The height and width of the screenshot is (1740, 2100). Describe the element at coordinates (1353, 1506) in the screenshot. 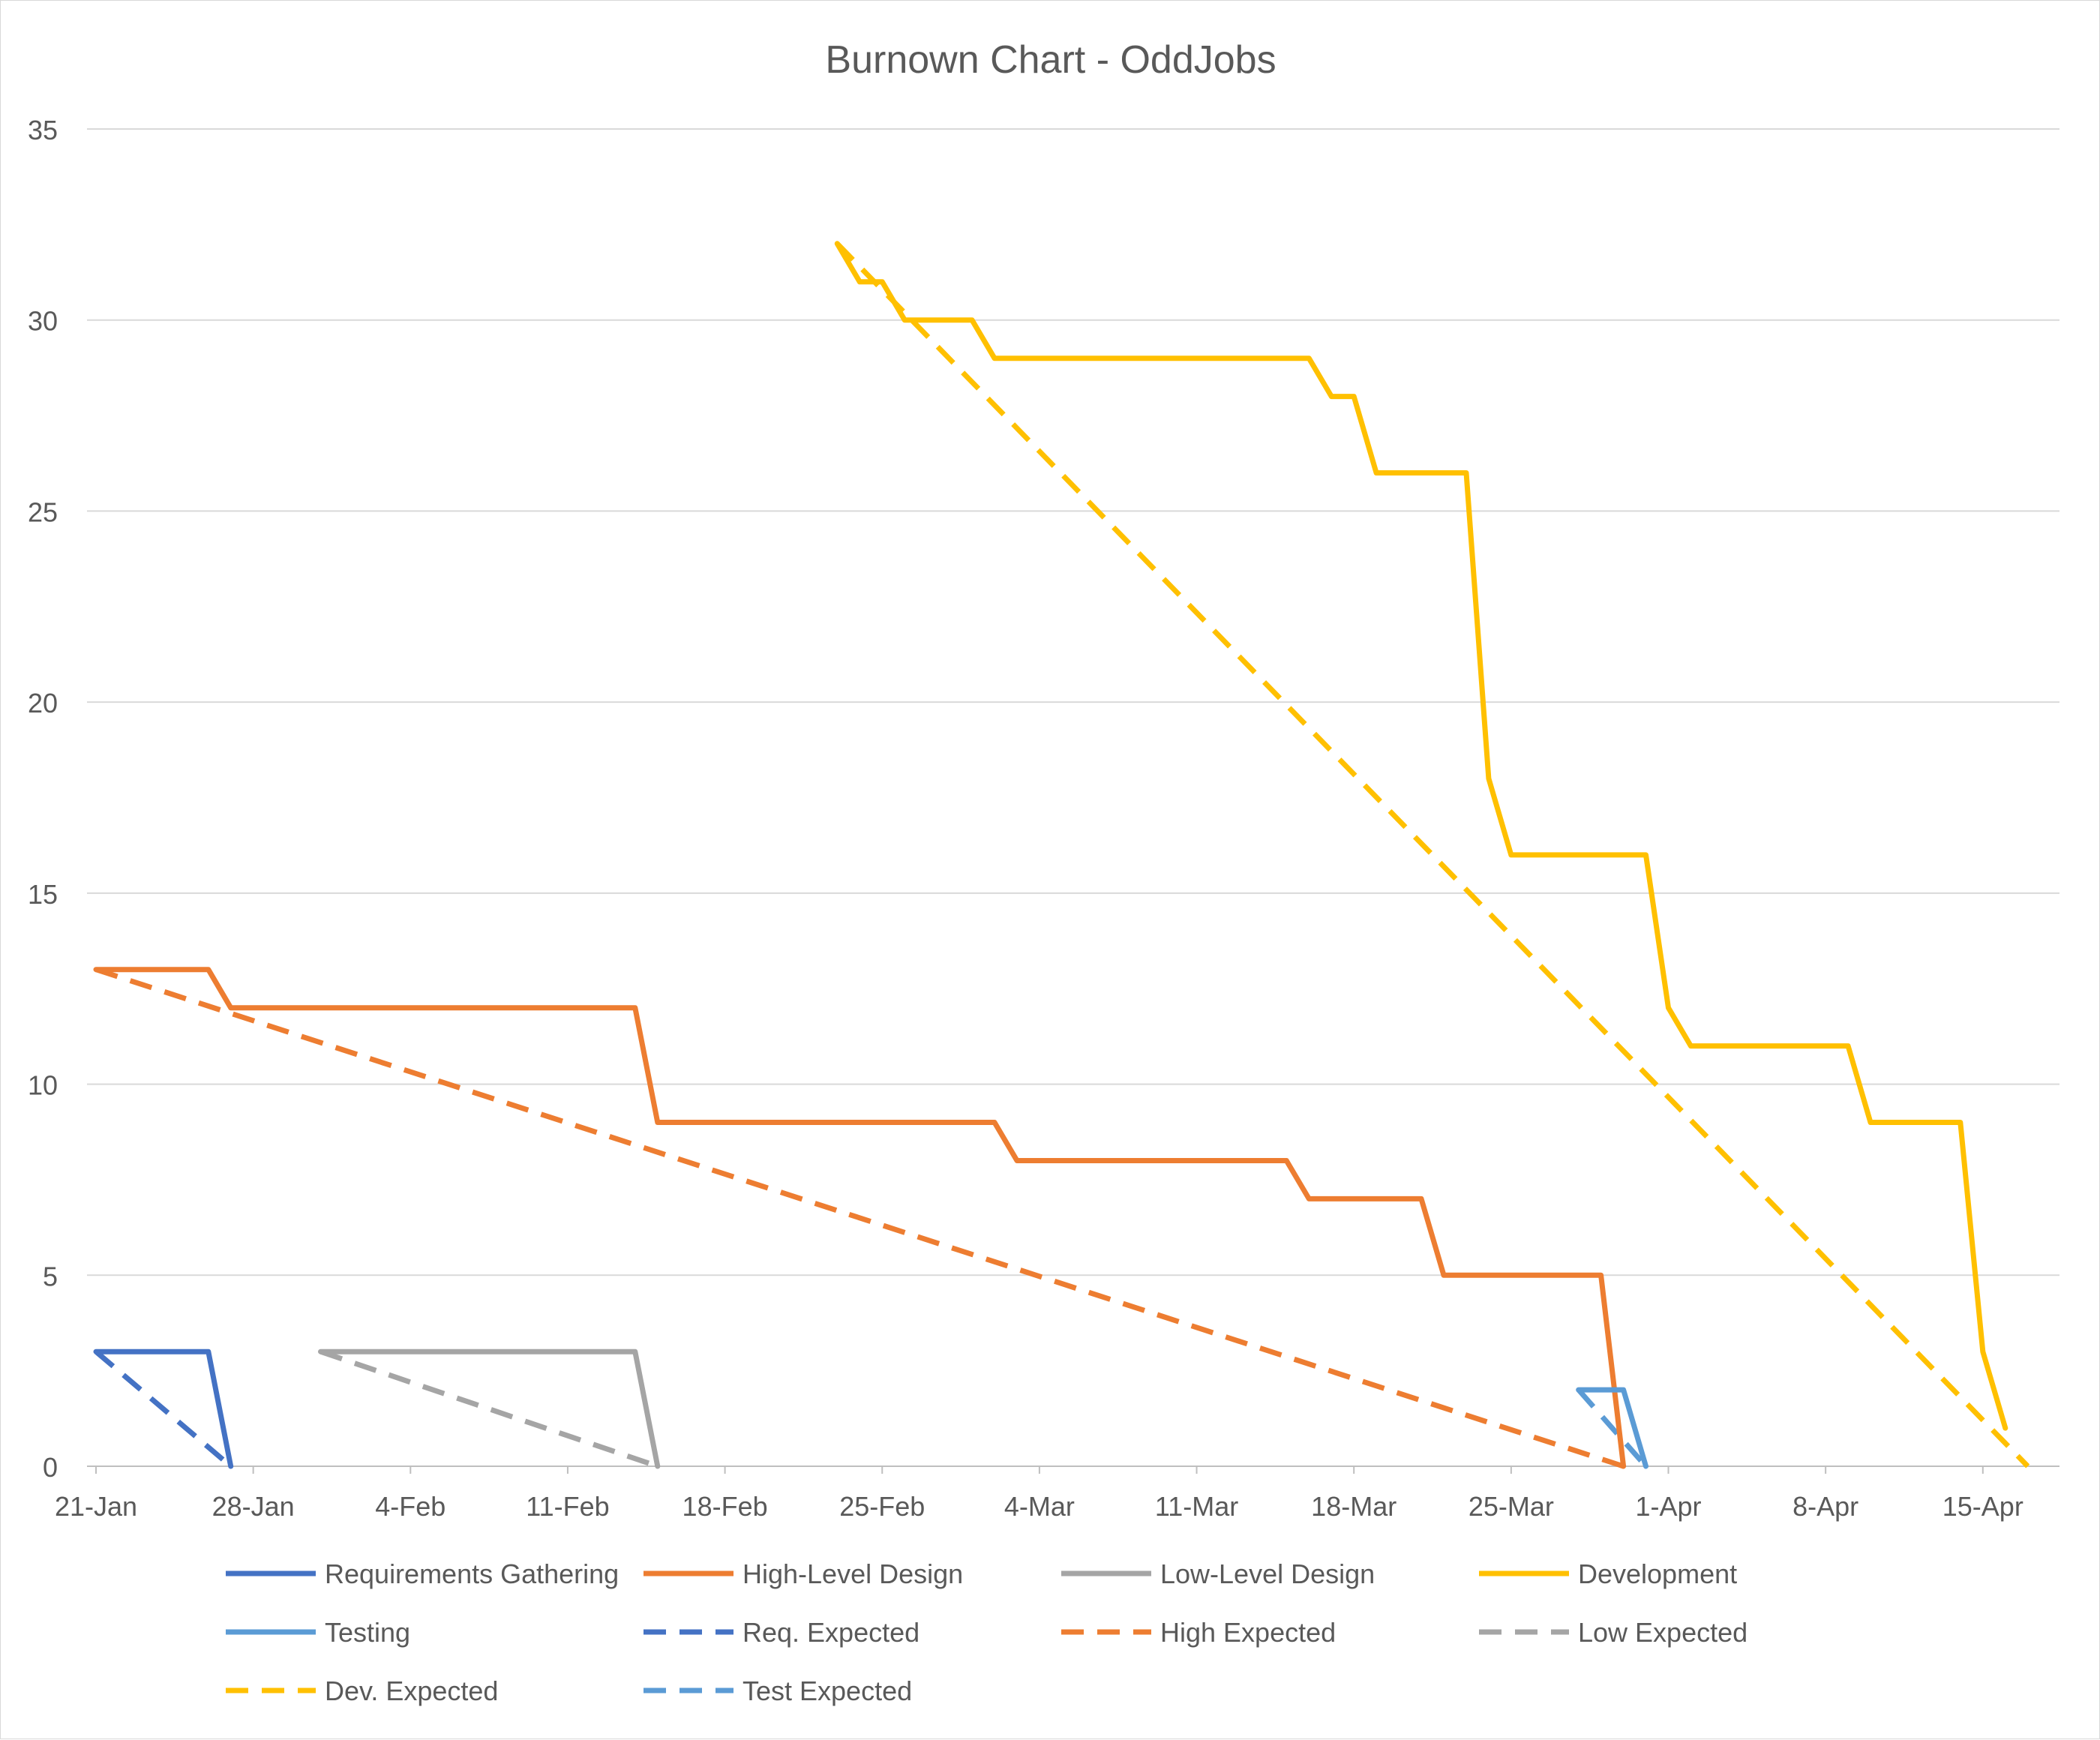

I see `x-tick-label: 18-Mar` at that location.